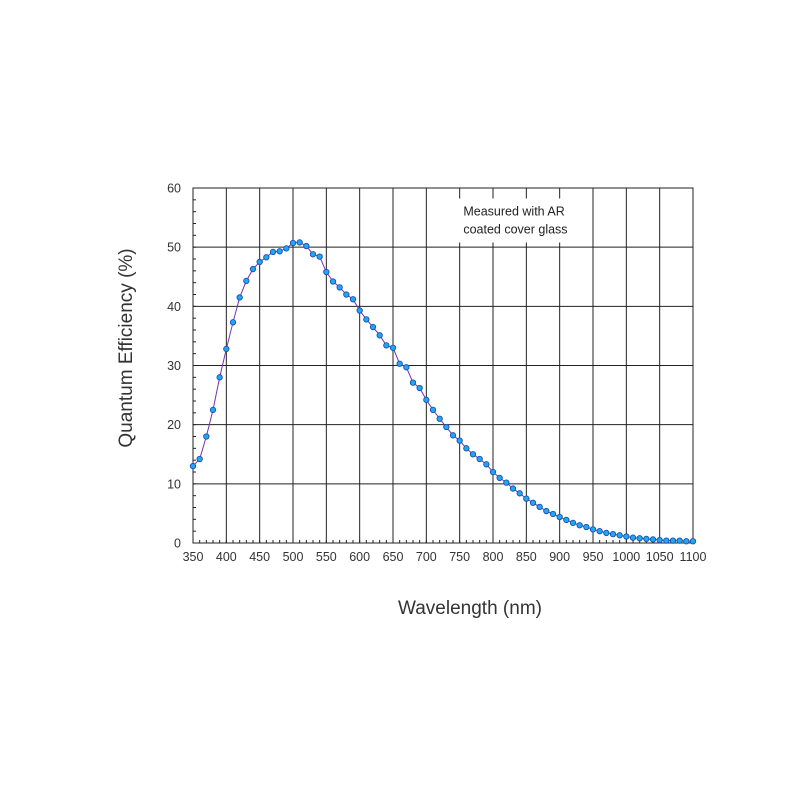  I want to click on x-tick-label: 400, so click(226, 557).